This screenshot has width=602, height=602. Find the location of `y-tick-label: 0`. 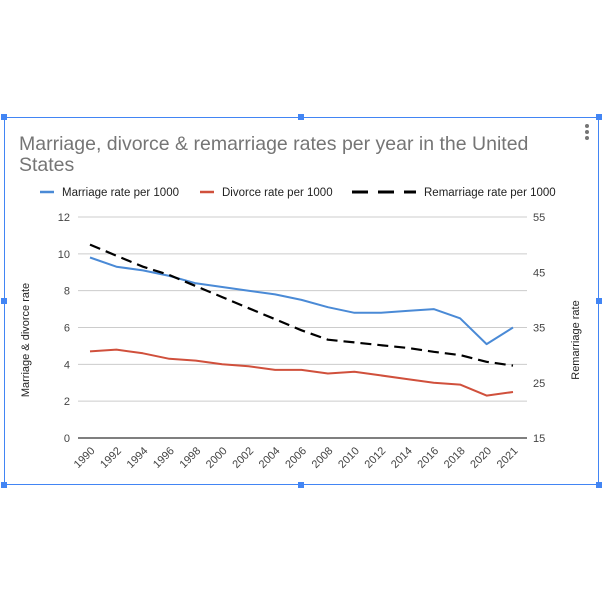

y-tick-label: 0 is located at coordinates (67, 439).